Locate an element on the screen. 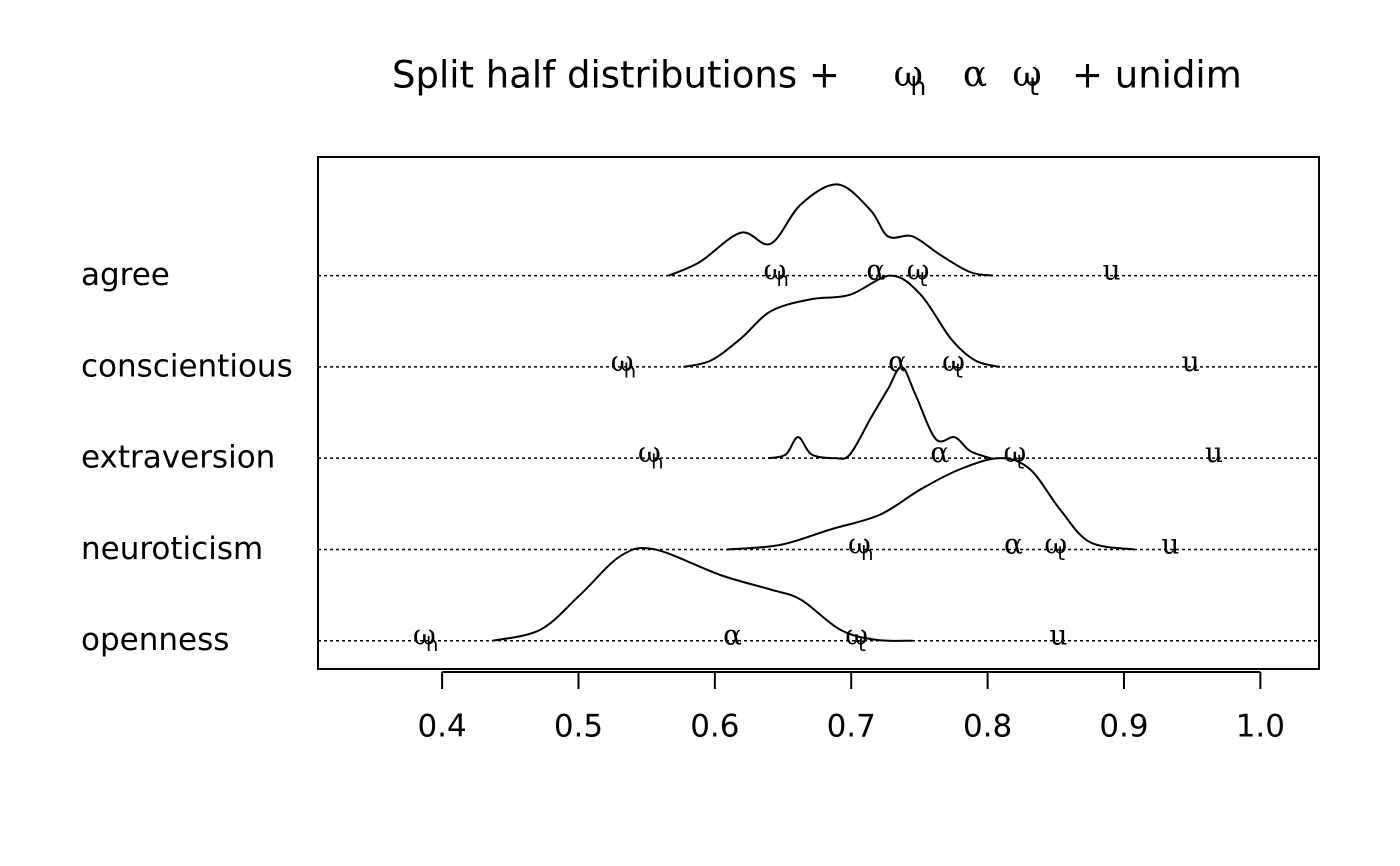  y-label: conscientious is located at coordinates (187, 366).